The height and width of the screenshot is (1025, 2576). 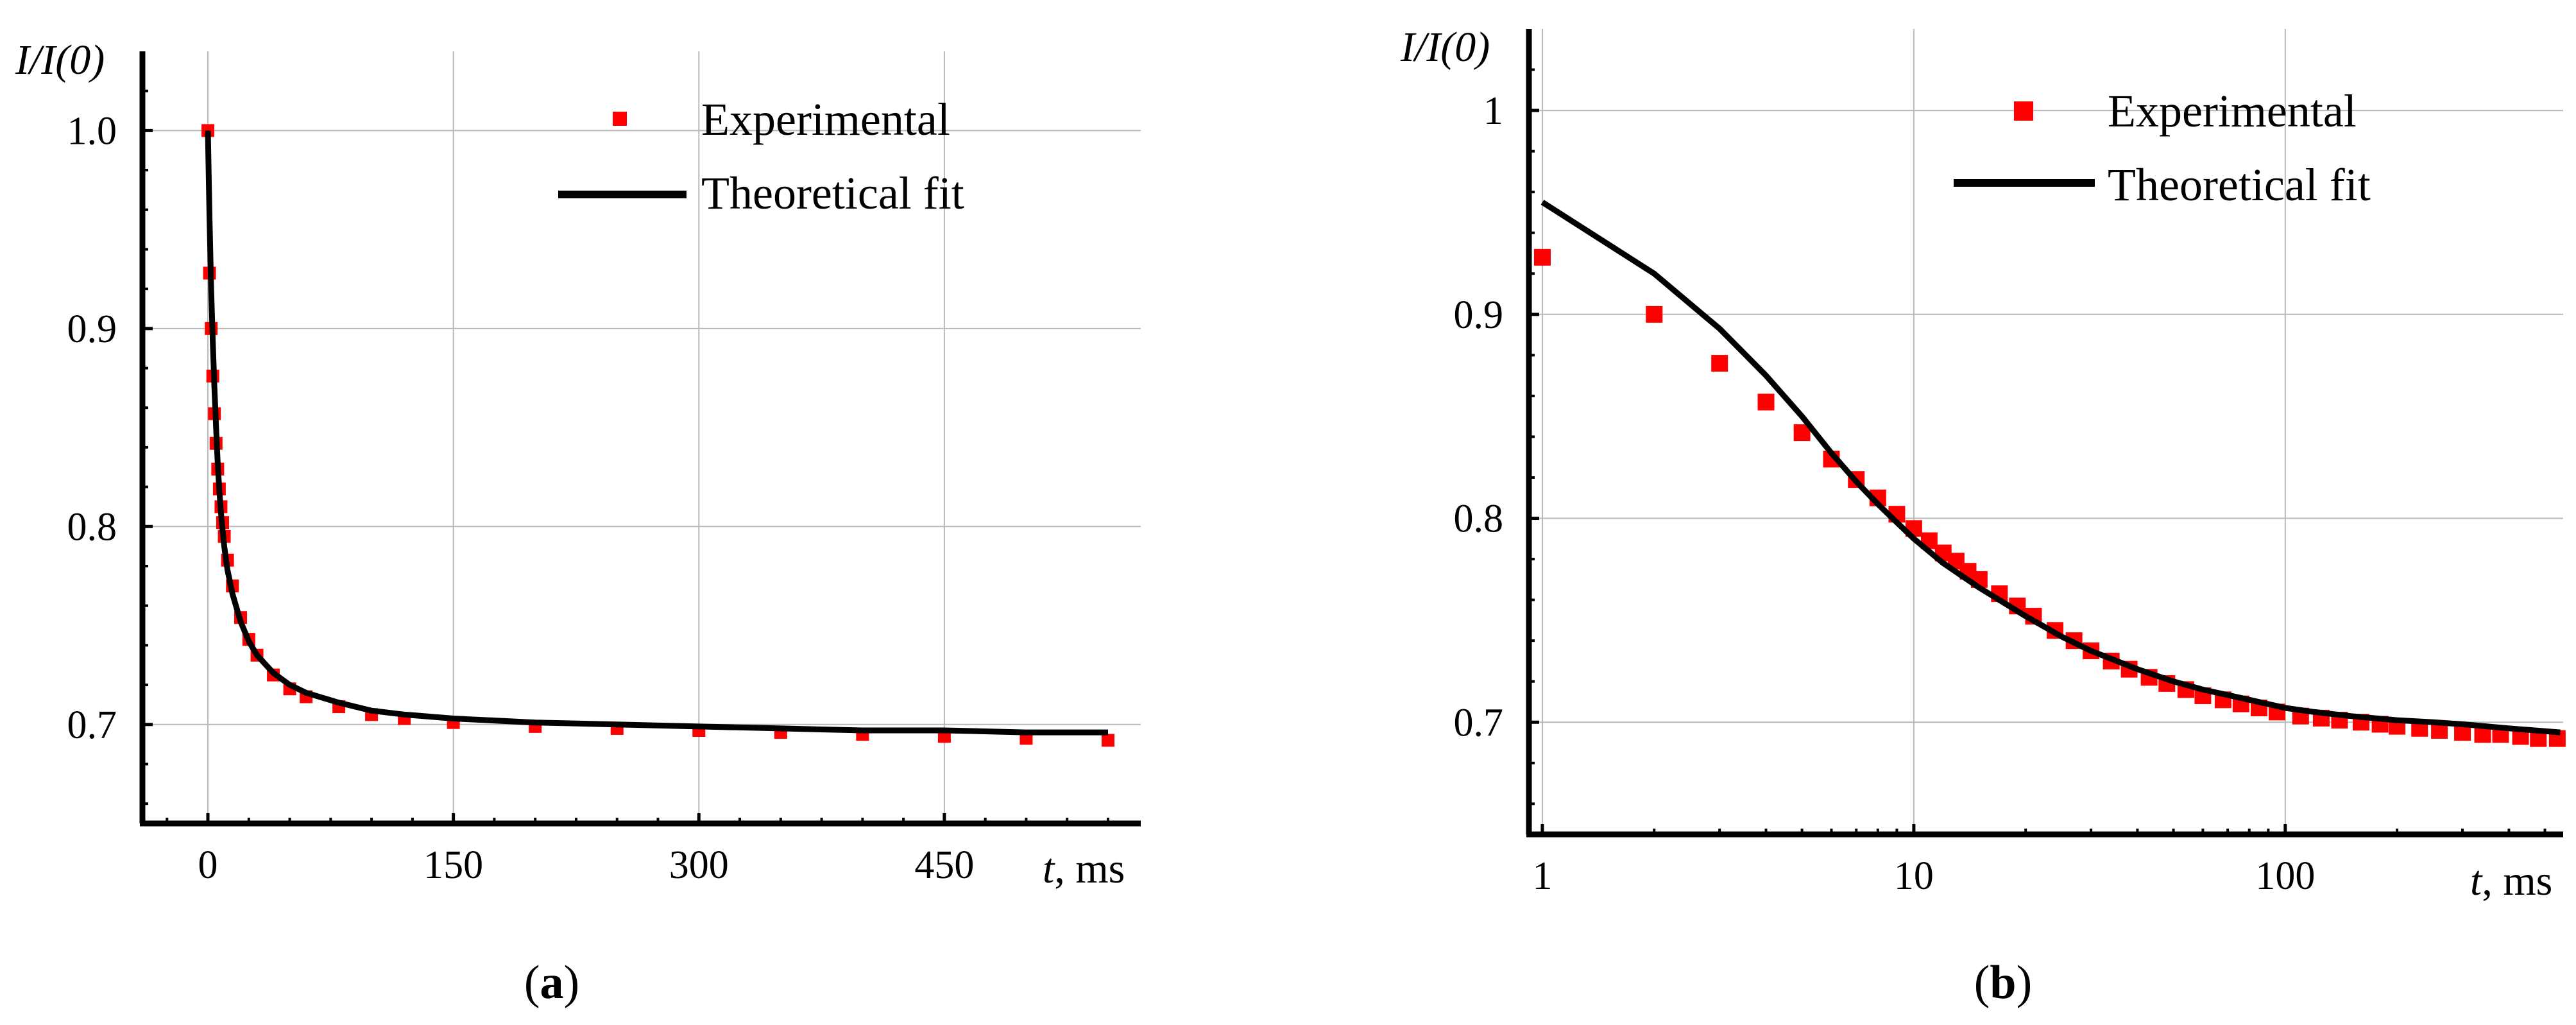 What do you see at coordinates (699, 865) in the screenshot?
I see `x-tick-label: 300` at bounding box center [699, 865].